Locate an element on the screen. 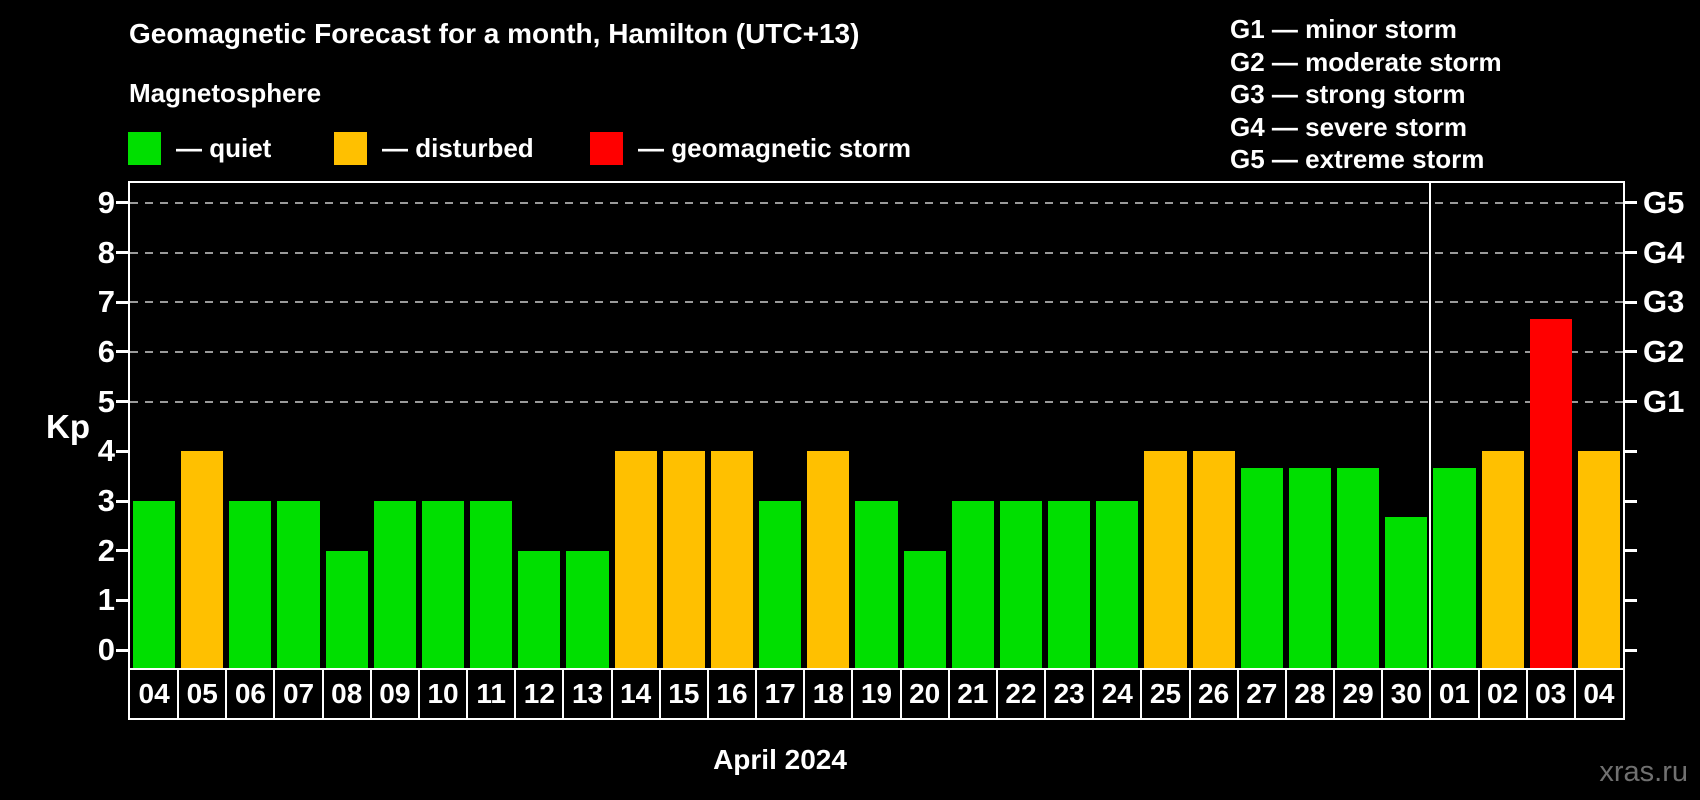 The image size is (1700, 800). x-tick-label-day-15: 15 is located at coordinates (684, 693).